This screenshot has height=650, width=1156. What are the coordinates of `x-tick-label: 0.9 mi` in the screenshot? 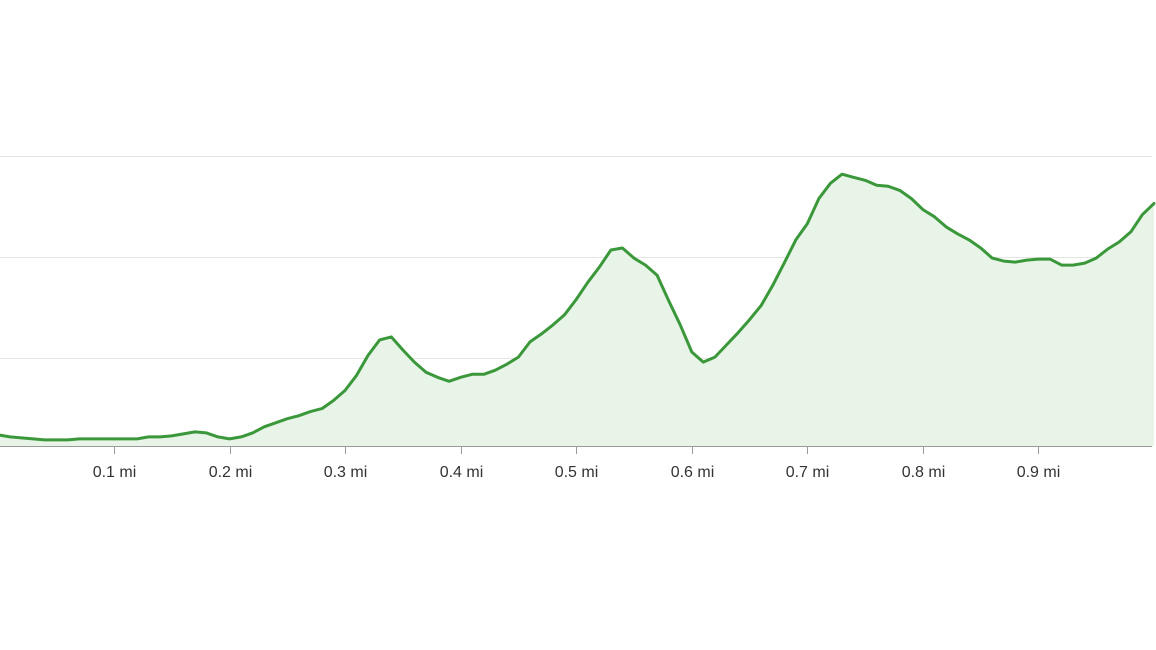 It's located at (1039, 472).